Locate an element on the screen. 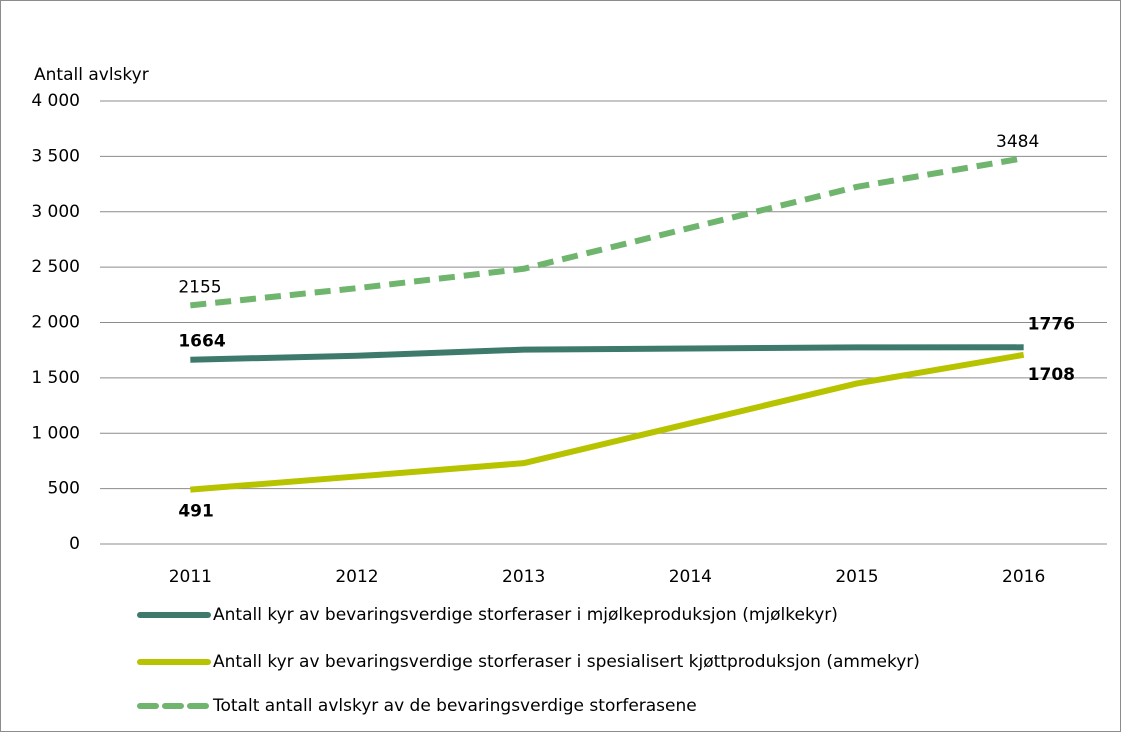  y-tick-label: 1 500 is located at coordinates (55, 378).